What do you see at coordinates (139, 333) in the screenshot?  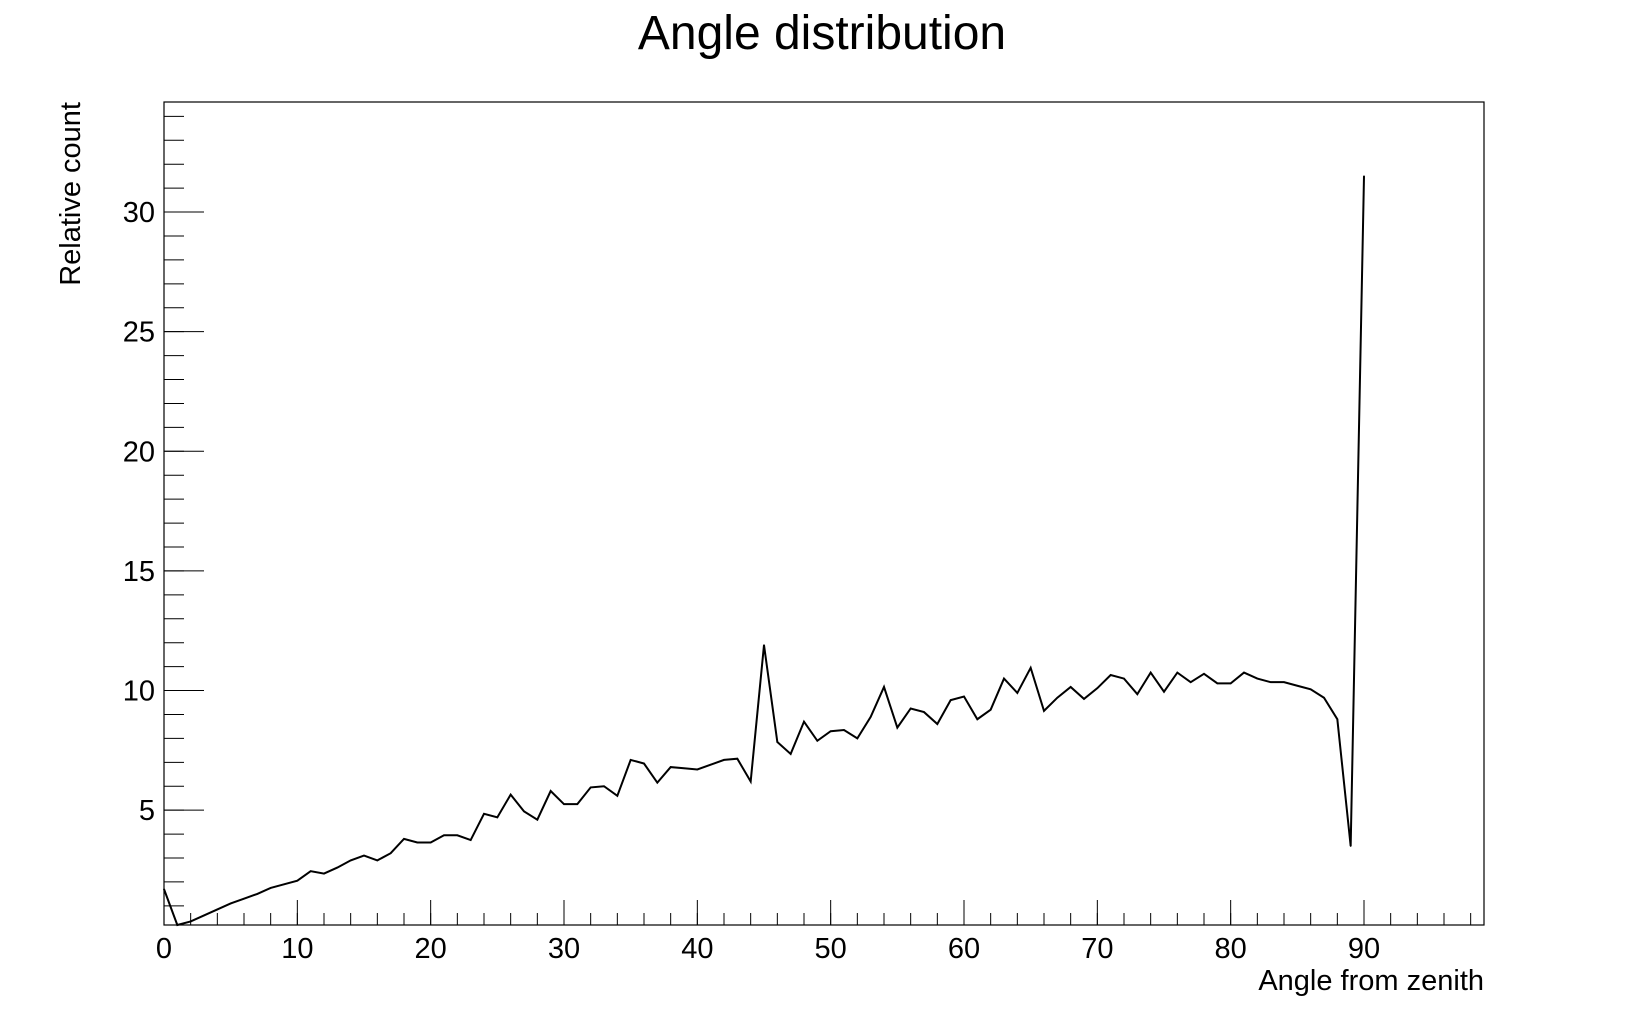 I see `y-tick-label: 25` at bounding box center [139, 333].